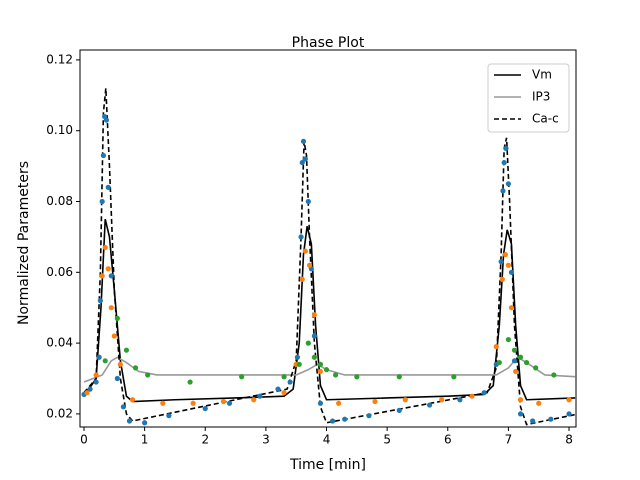 The width and height of the screenshot is (640, 480). I want to click on y-tick-label: 0.06, so click(59, 272).